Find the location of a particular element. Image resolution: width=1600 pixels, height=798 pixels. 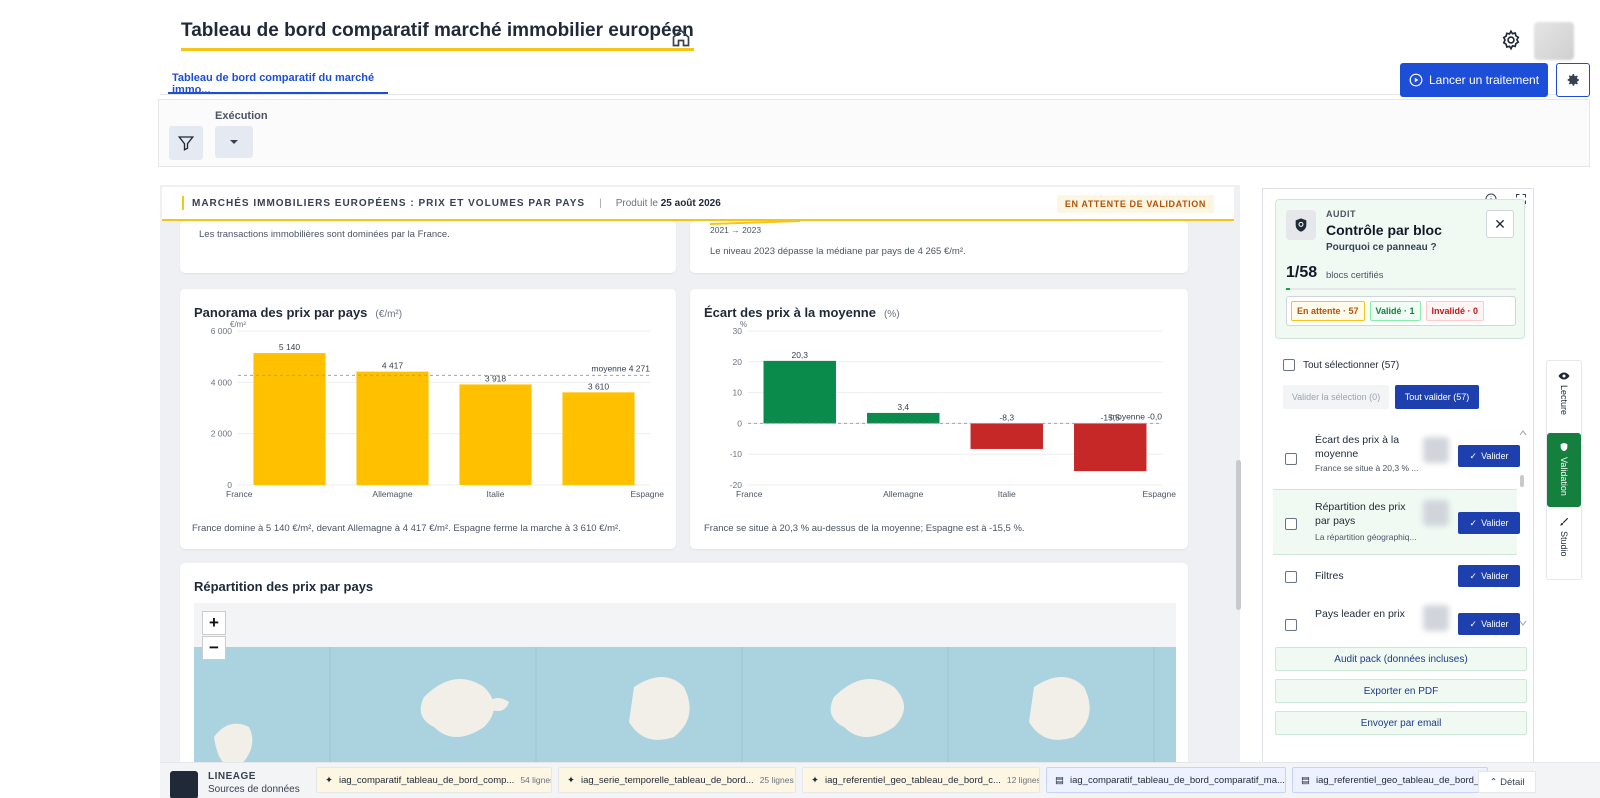

close-icon: ✕ is located at coordinates (1500, 224).